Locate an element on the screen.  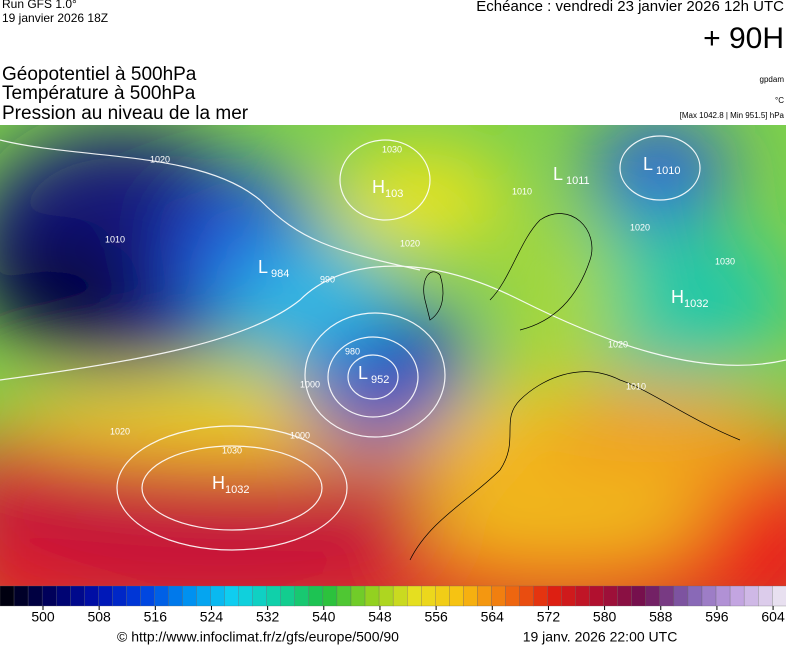
colorbar-label: 524 is located at coordinates (212, 617).